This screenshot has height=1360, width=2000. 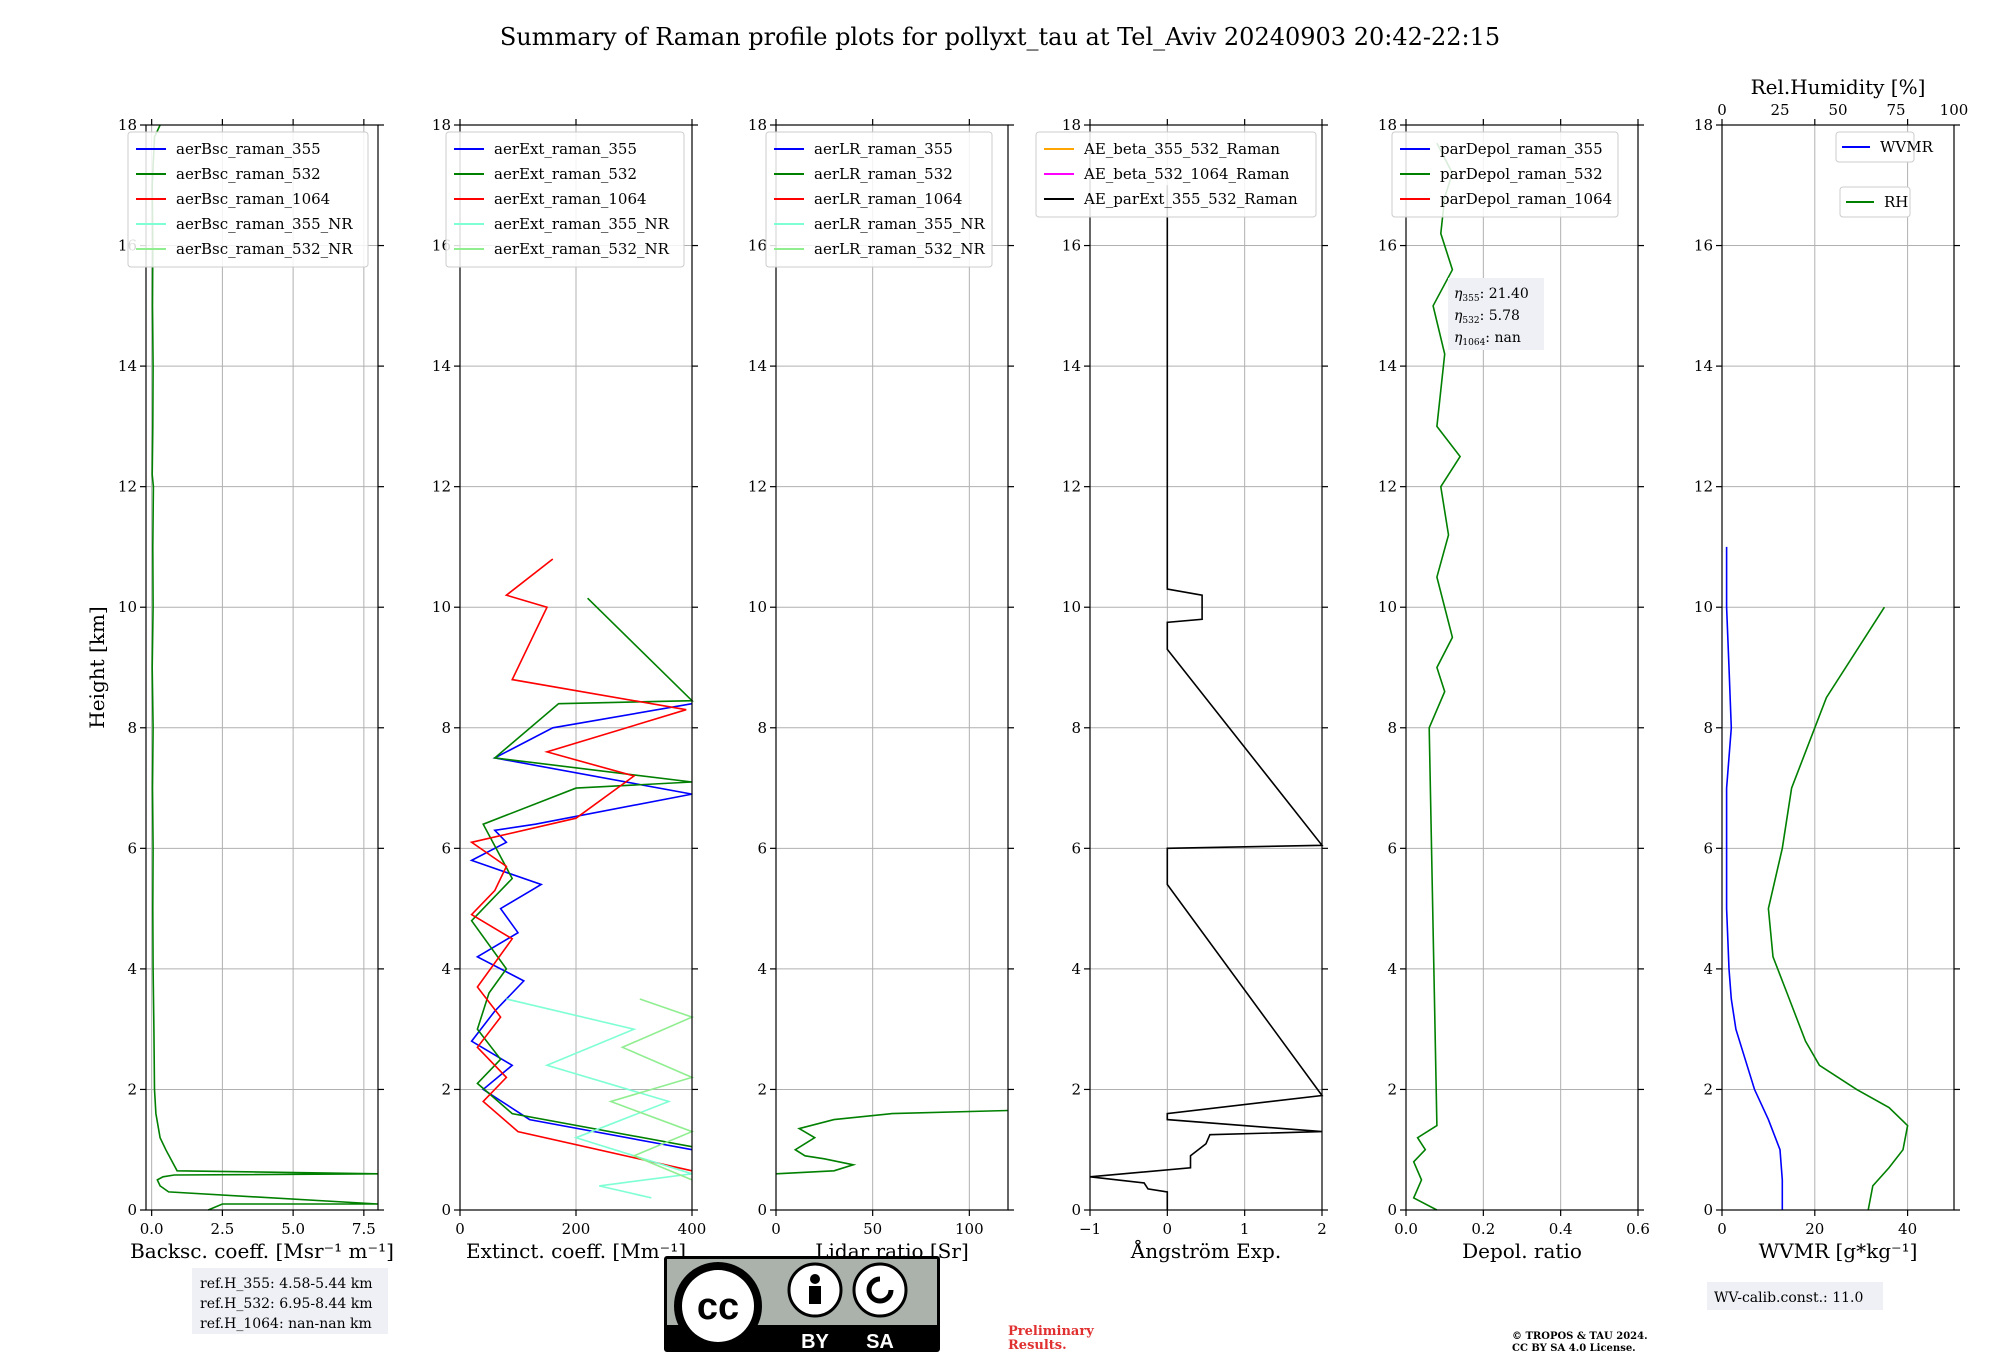 I want to click on legend-entry: aerExt_raman_355_NR, so click(x=582, y=224).